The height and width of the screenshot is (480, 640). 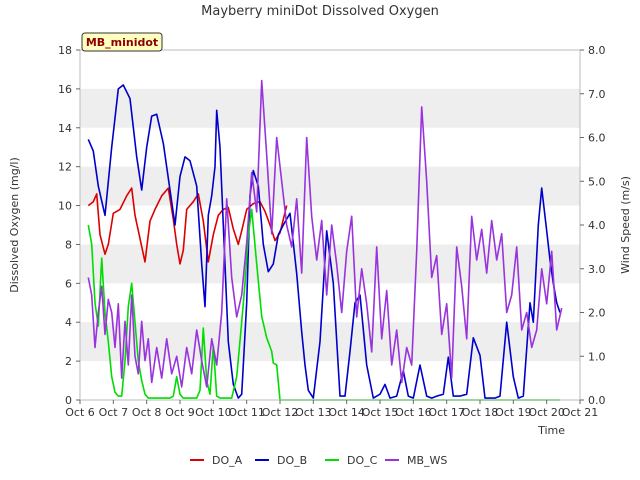 I want to click on y-tick-label-right: 7.0, so click(x=597, y=94).